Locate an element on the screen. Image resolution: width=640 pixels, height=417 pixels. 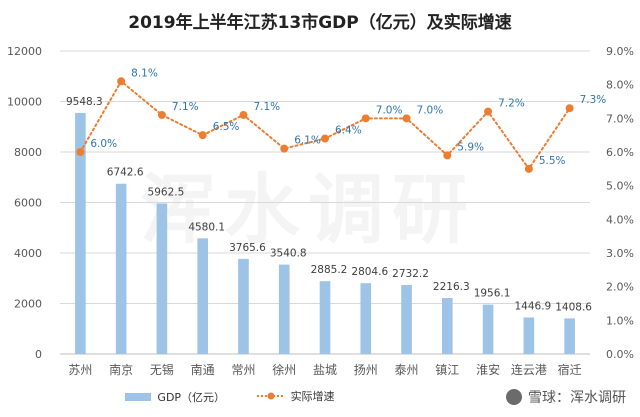
x-tick-label: 宿迁 is located at coordinates (570, 369).